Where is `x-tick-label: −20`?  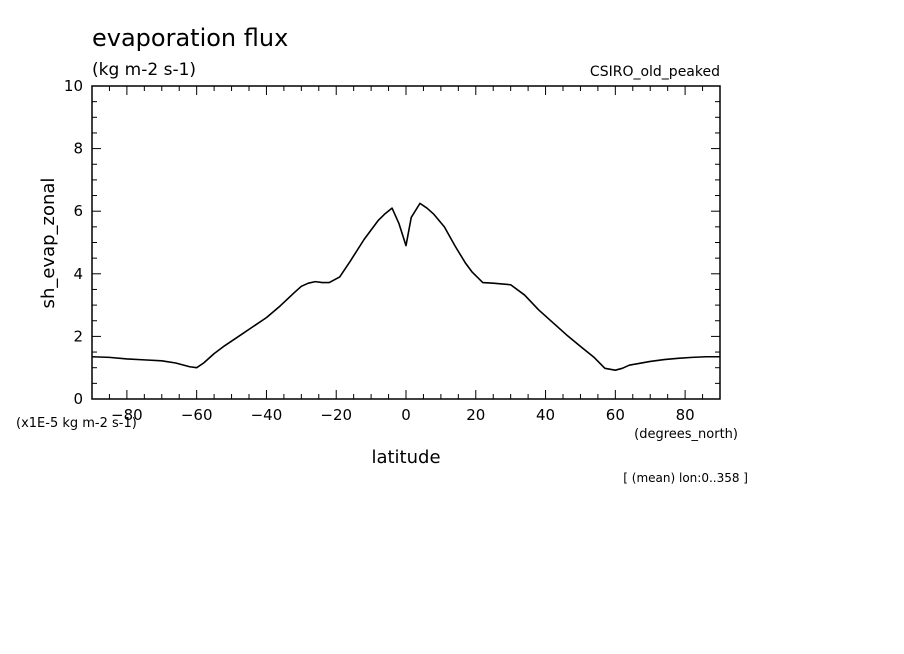
x-tick-label: −20 is located at coordinates (336, 415).